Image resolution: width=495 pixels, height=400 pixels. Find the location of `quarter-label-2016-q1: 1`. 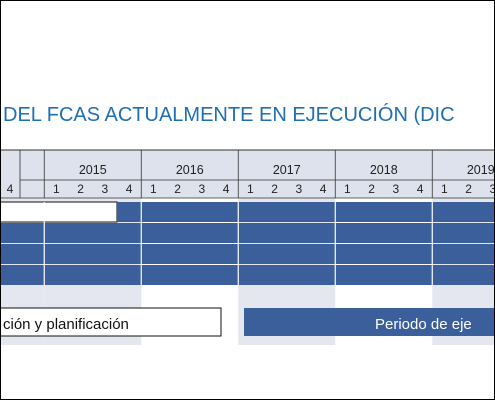

quarter-label-2016-q1: 1 is located at coordinates (153, 189).